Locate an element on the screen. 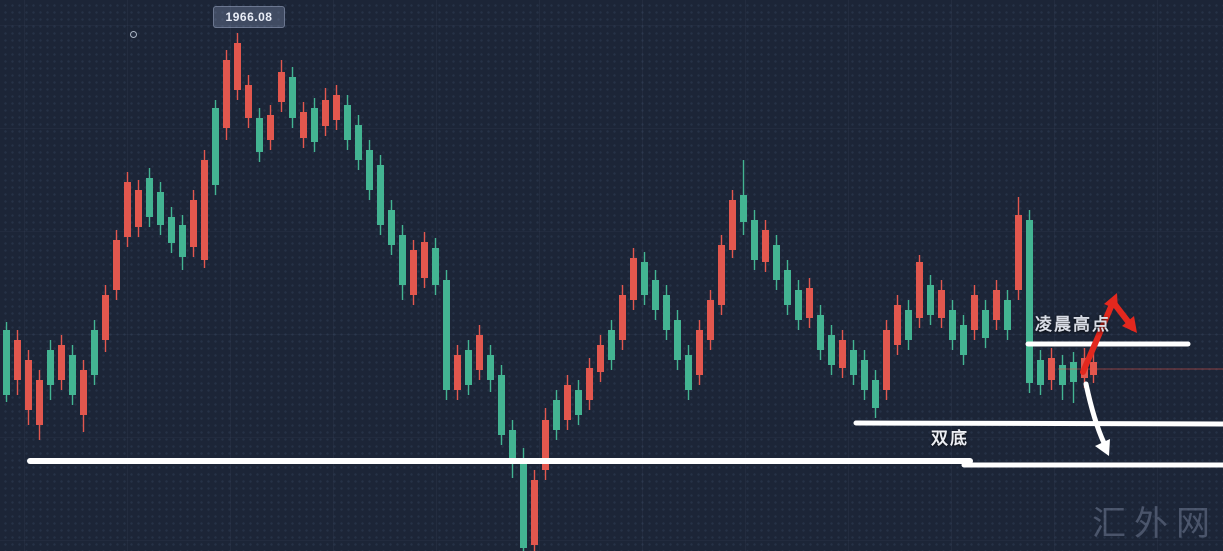 The height and width of the screenshot is (551, 1223). white-down-arrow is located at coordinates (1096, 418).